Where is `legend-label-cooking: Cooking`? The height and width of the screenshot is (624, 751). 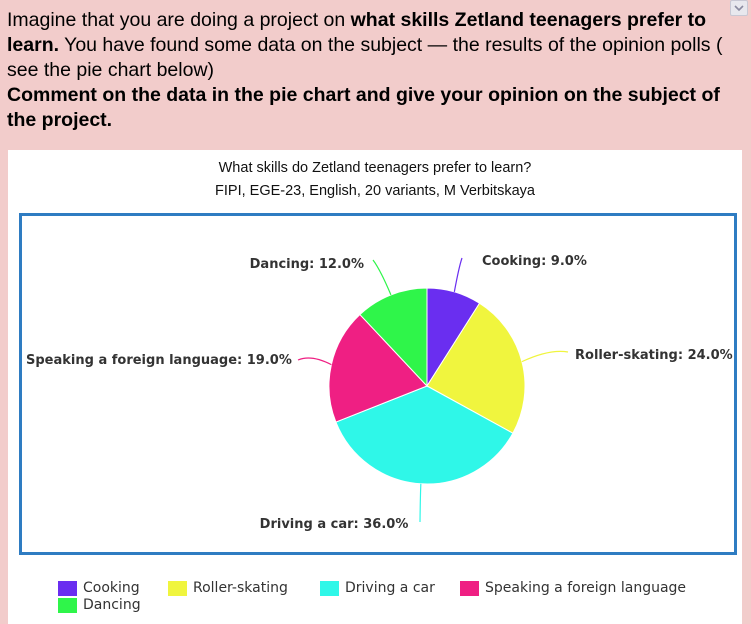
legend-label-cooking: Cooking is located at coordinates (111, 588).